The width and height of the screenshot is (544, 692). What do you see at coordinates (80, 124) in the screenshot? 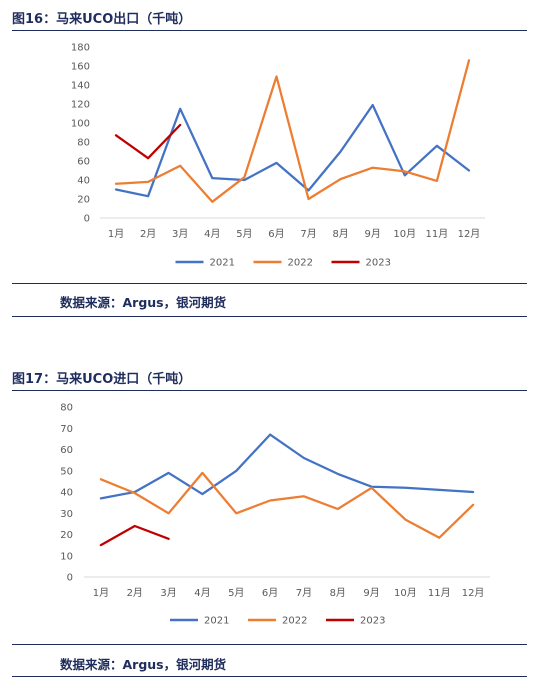
I see `y-tick-label: 100` at bounding box center [80, 124].